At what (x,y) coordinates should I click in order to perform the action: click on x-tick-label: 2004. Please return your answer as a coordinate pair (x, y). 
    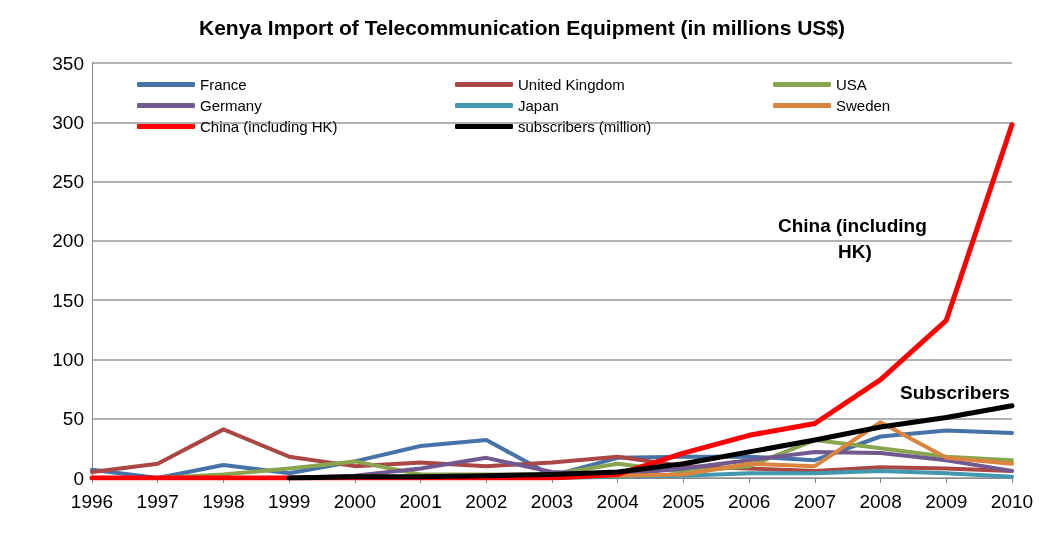
    Looking at the image, I should click on (618, 501).